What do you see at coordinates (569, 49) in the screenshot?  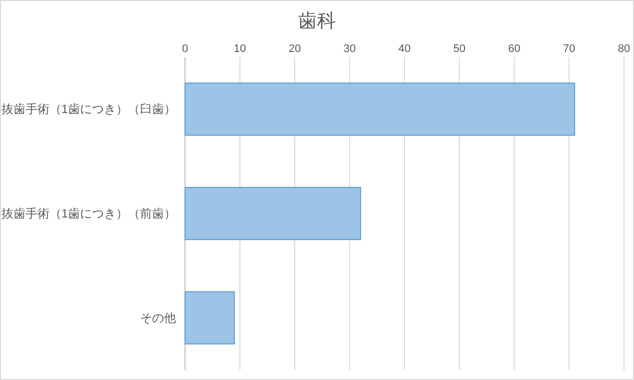 I see `x-tick-label: 70` at bounding box center [569, 49].